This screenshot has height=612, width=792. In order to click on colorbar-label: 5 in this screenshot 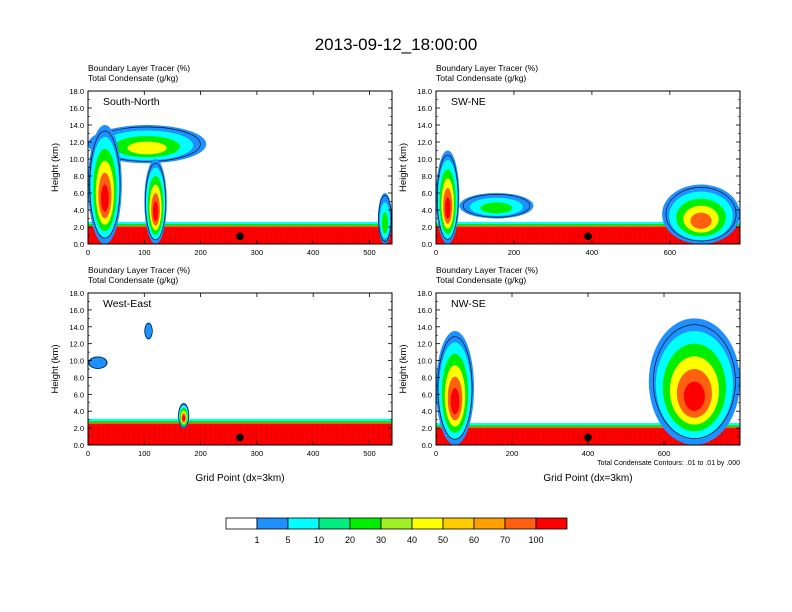, I will do `click(287, 540)`.